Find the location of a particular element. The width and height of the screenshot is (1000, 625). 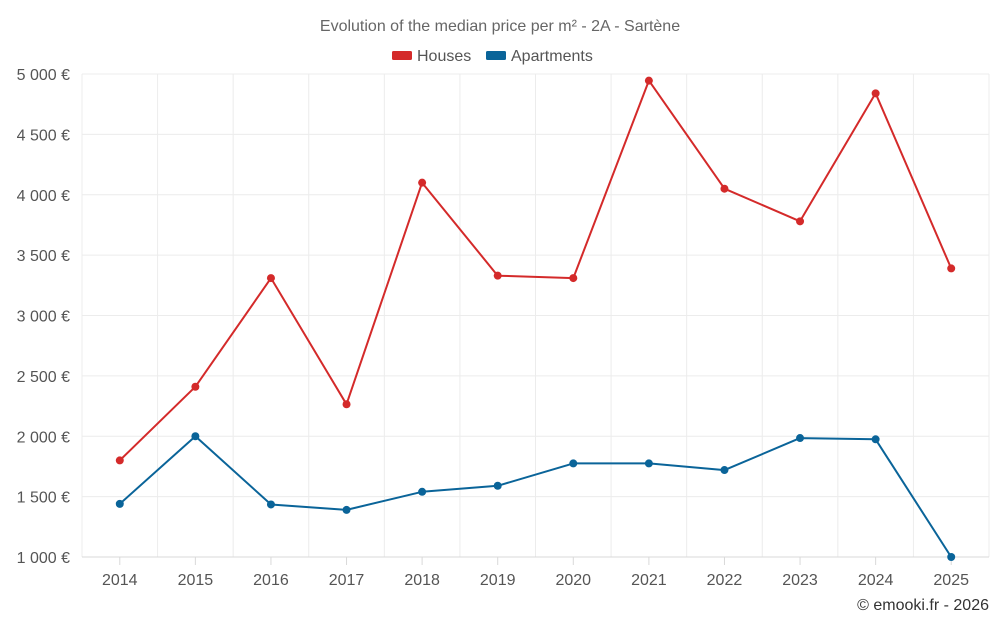

x-tick-label: 2017 is located at coordinates (347, 580).